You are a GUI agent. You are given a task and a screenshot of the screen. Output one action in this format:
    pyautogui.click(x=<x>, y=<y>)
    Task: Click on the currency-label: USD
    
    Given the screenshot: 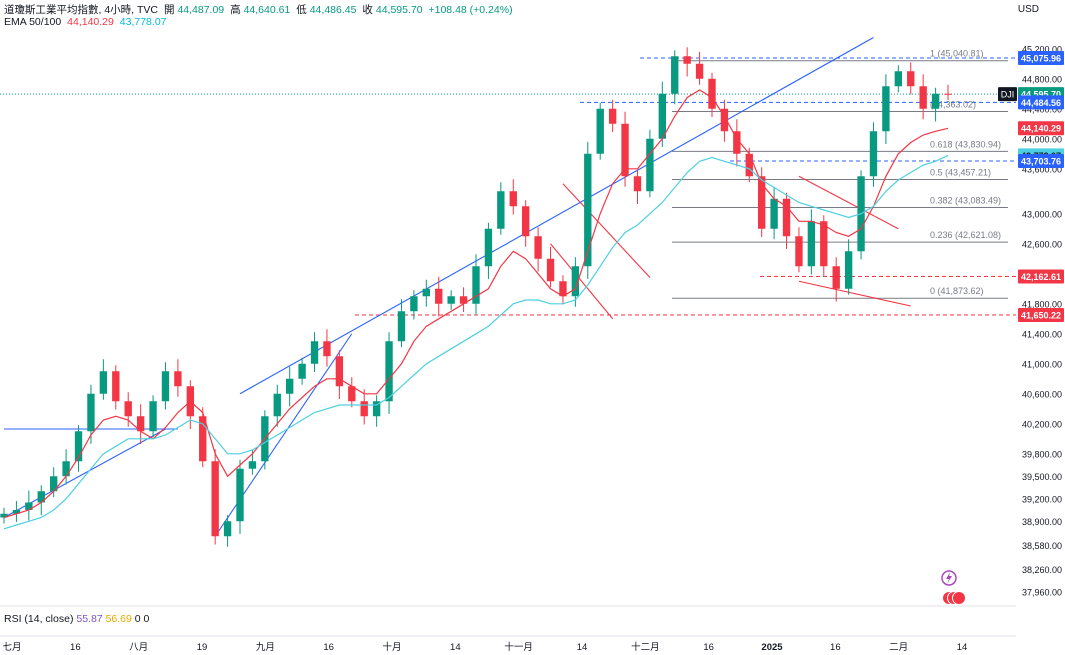 What is the action you would take?
    pyautogui.click(x=1028, y=9)
    